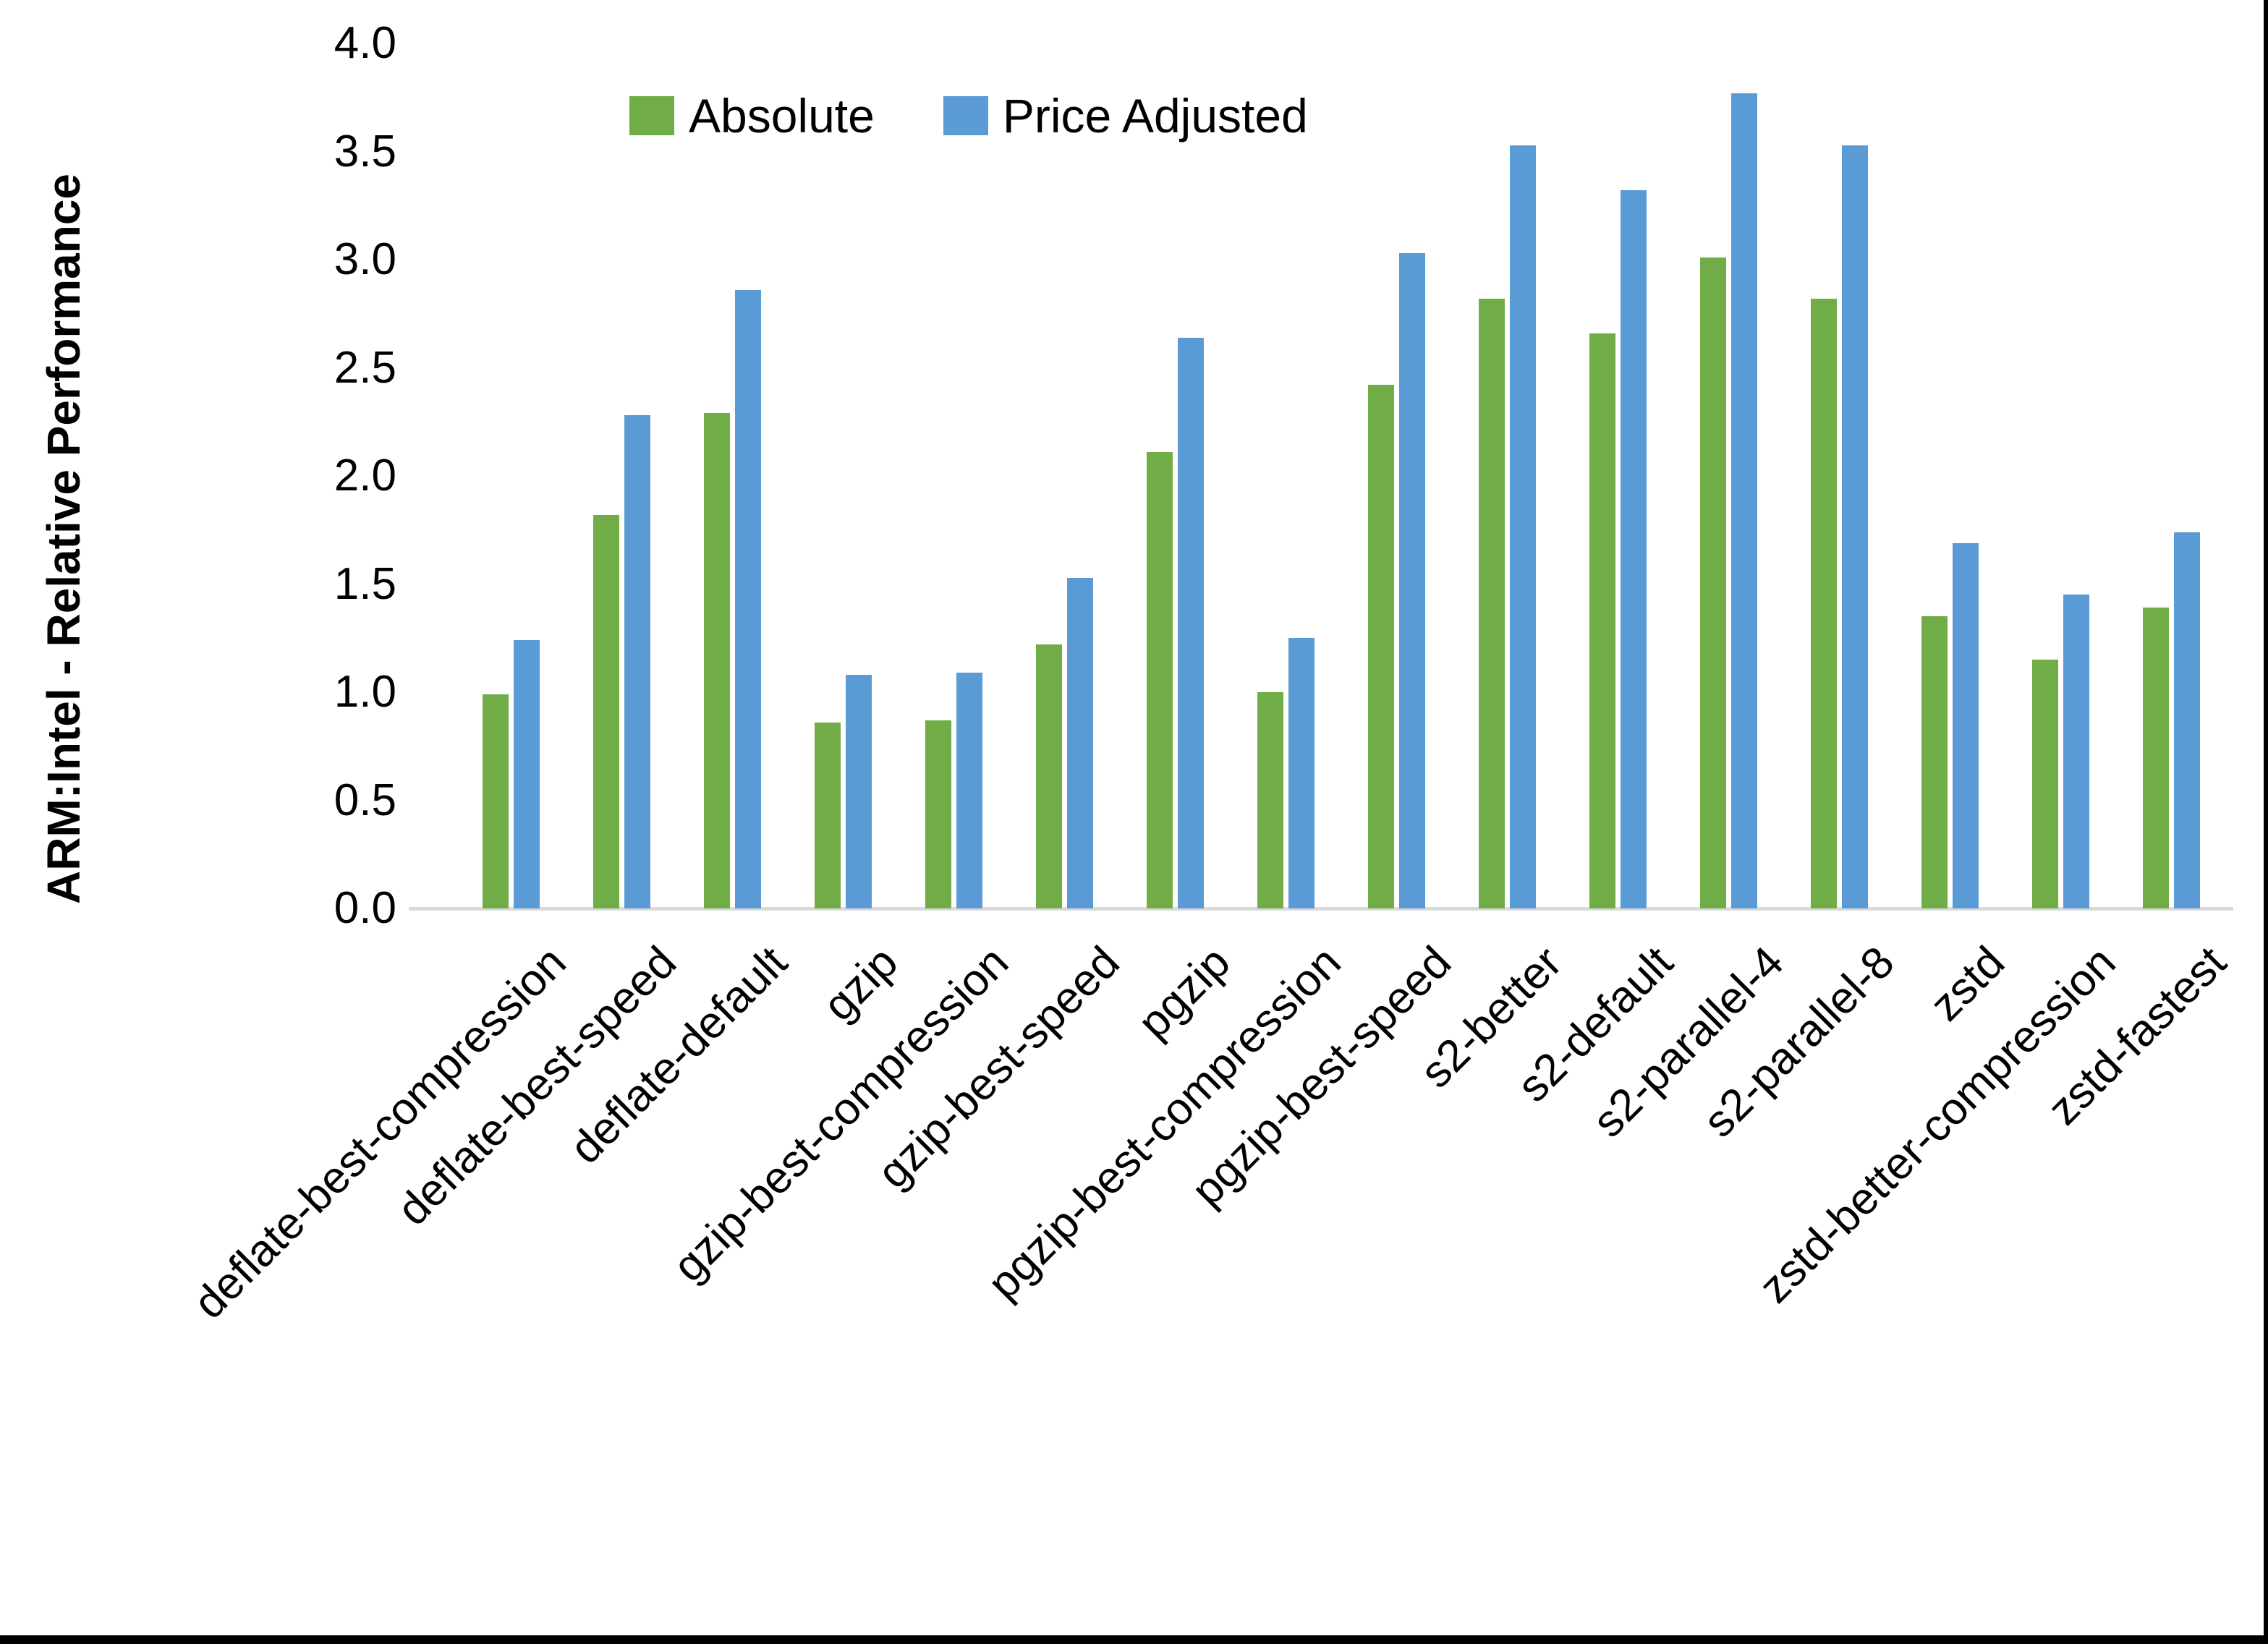 The image size is (2268, 1644). What do you see at coordinates (365, 692) in the screenshot?
I see `y-axis-tick-label: 1.0` at bounding box center [365, 692].